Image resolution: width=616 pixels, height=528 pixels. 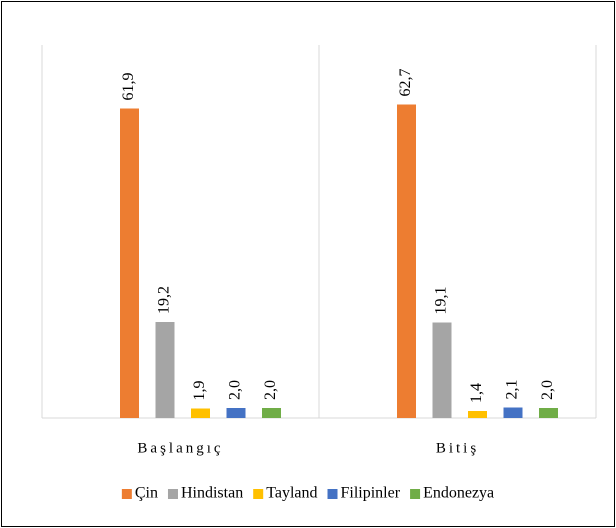 What do you see at coordinates (457, 448) in the screenshot?
I see `x-tick-label: Bitiş` at bounding box center [457, 448].